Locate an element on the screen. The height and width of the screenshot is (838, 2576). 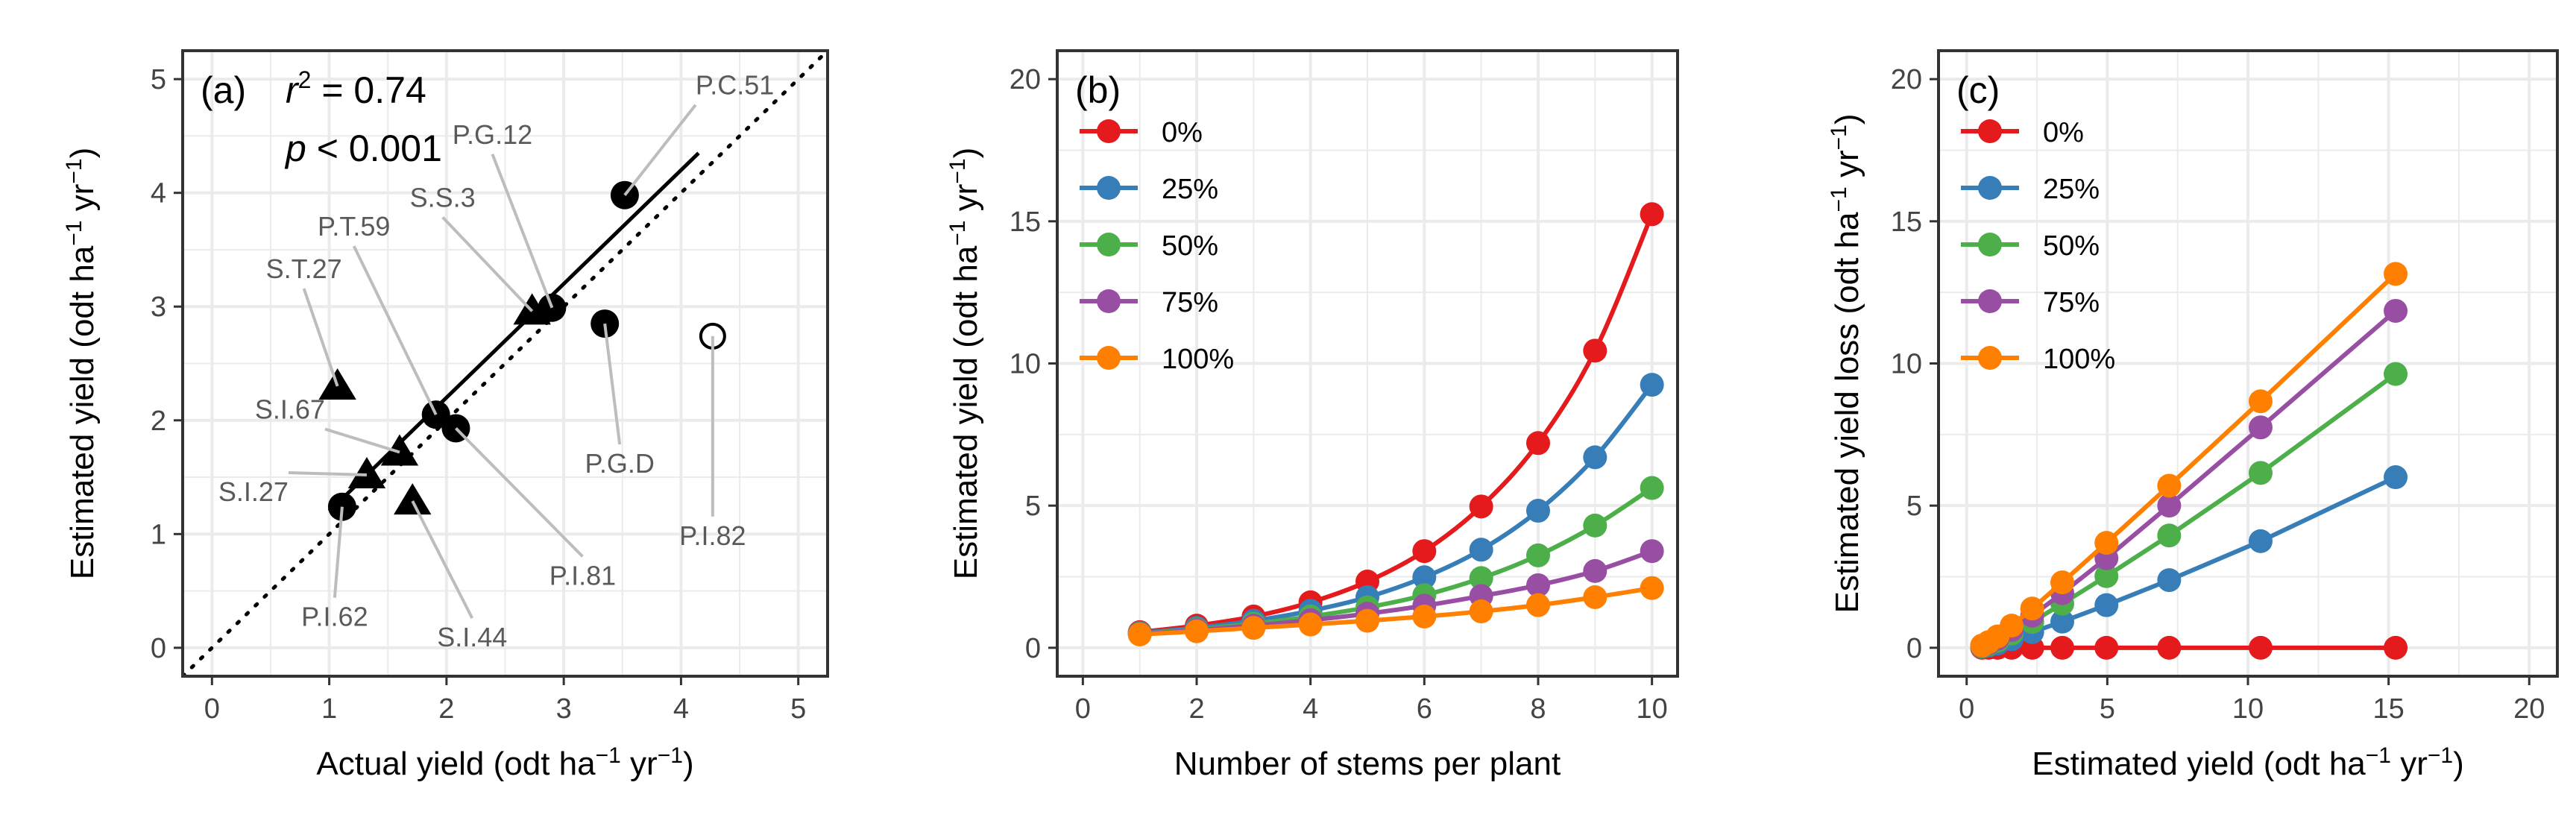
x-axis-label: Estimated yield (odt ha−1 yr−1) is located at coordinates (2248, 763).